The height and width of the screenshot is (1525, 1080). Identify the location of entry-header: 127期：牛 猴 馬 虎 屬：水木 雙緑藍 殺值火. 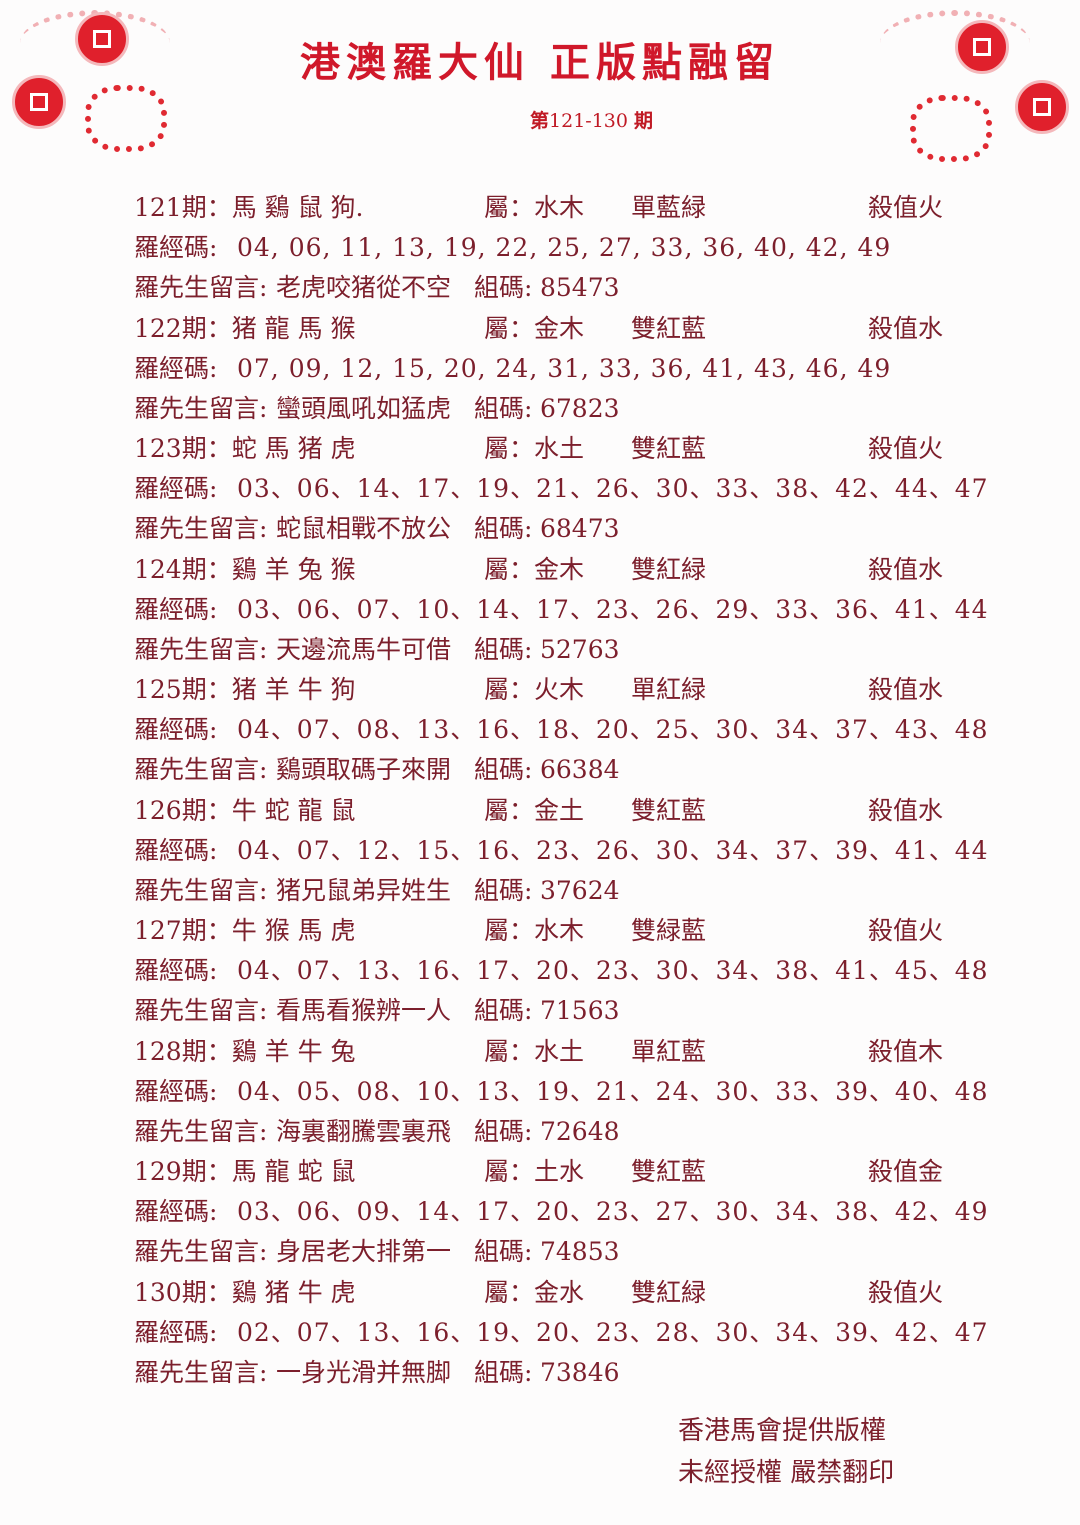
(554, 931).